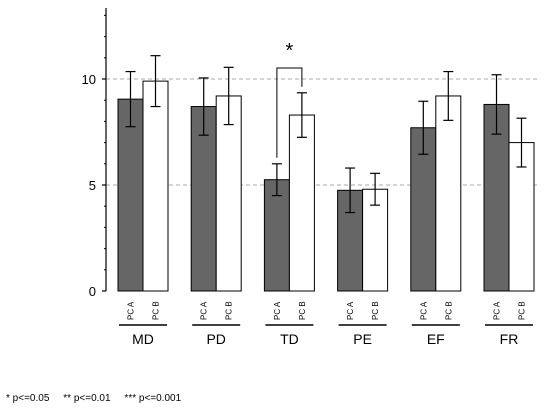 The width and height of the screenshot is (550, 410). What do you see at coordinates (89, 79) in the screenshot?
I see `y-tick-label-10: 10` at bounding box center [89, 79].